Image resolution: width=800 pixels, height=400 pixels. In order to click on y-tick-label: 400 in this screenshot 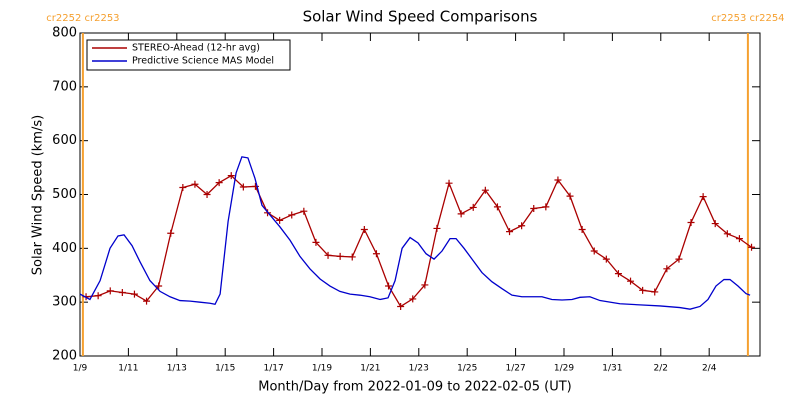, I will do `click(64, 248)`.